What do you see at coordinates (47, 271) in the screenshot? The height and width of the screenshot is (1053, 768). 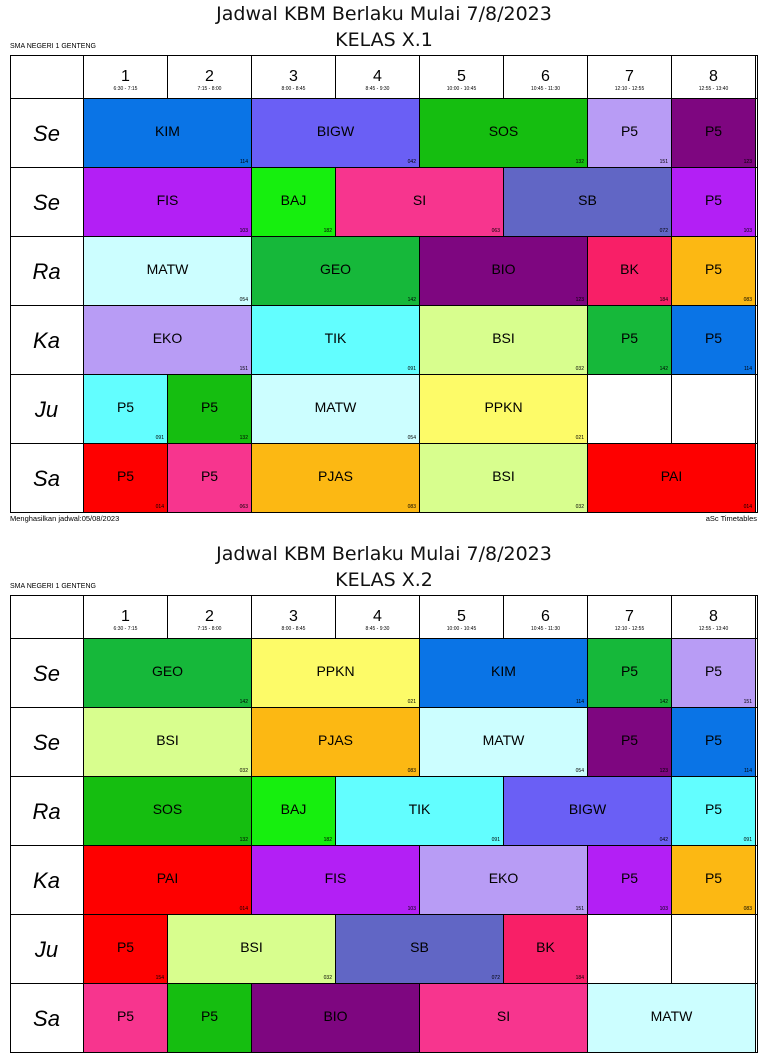 I see `day-label: Ra` at bounding box center [47, 271].